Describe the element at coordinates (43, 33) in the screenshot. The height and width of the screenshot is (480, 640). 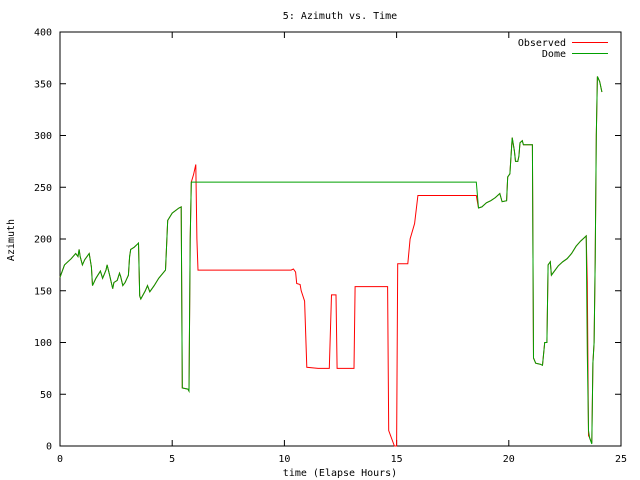
I see `y-tick-label: 400` at that location.